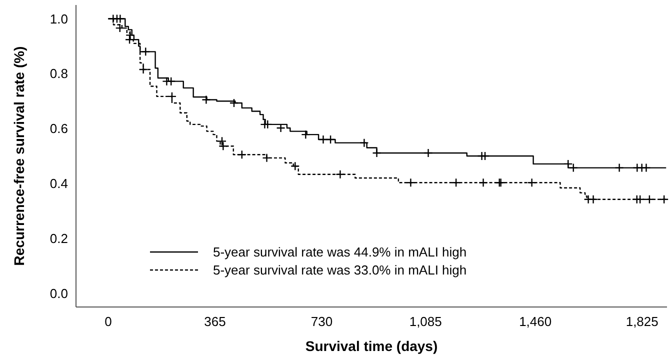 This screenshot has width=672, height=363. Describe the element at coordinates (340, 270) in the screenshot. I see `legend-label: 5-year survival rate was 33.0% in mALI high` at that location.